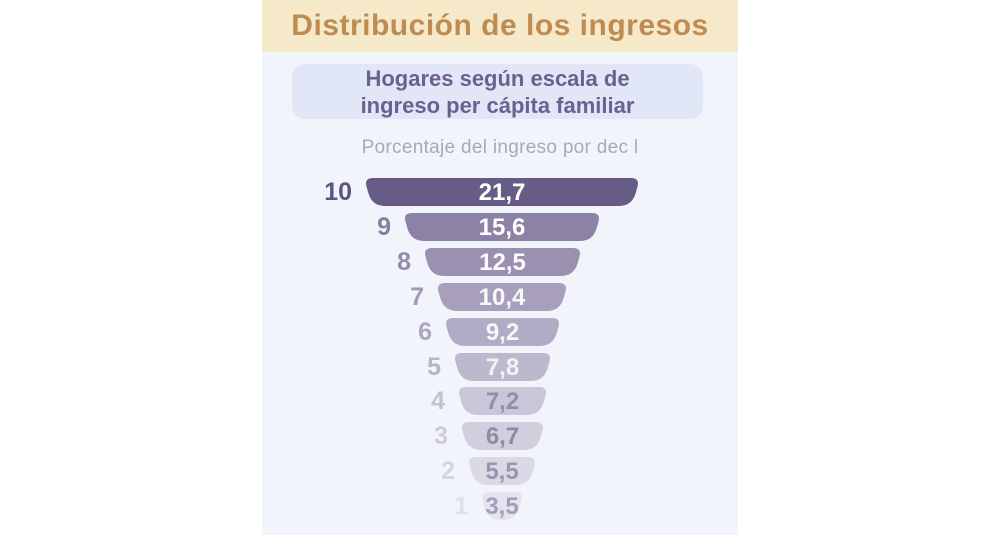 This screenshot has width=1000, height=535. I want to click on decile-label: 10, so click(338, 192).